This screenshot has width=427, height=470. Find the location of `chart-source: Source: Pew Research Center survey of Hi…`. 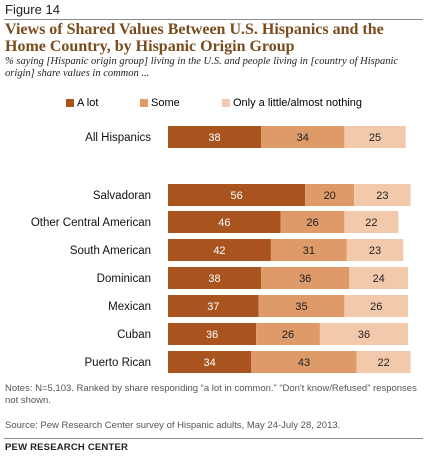

chart-source: Source: Pew Research Center survey of Hi… is located at coordinates (173, 425).